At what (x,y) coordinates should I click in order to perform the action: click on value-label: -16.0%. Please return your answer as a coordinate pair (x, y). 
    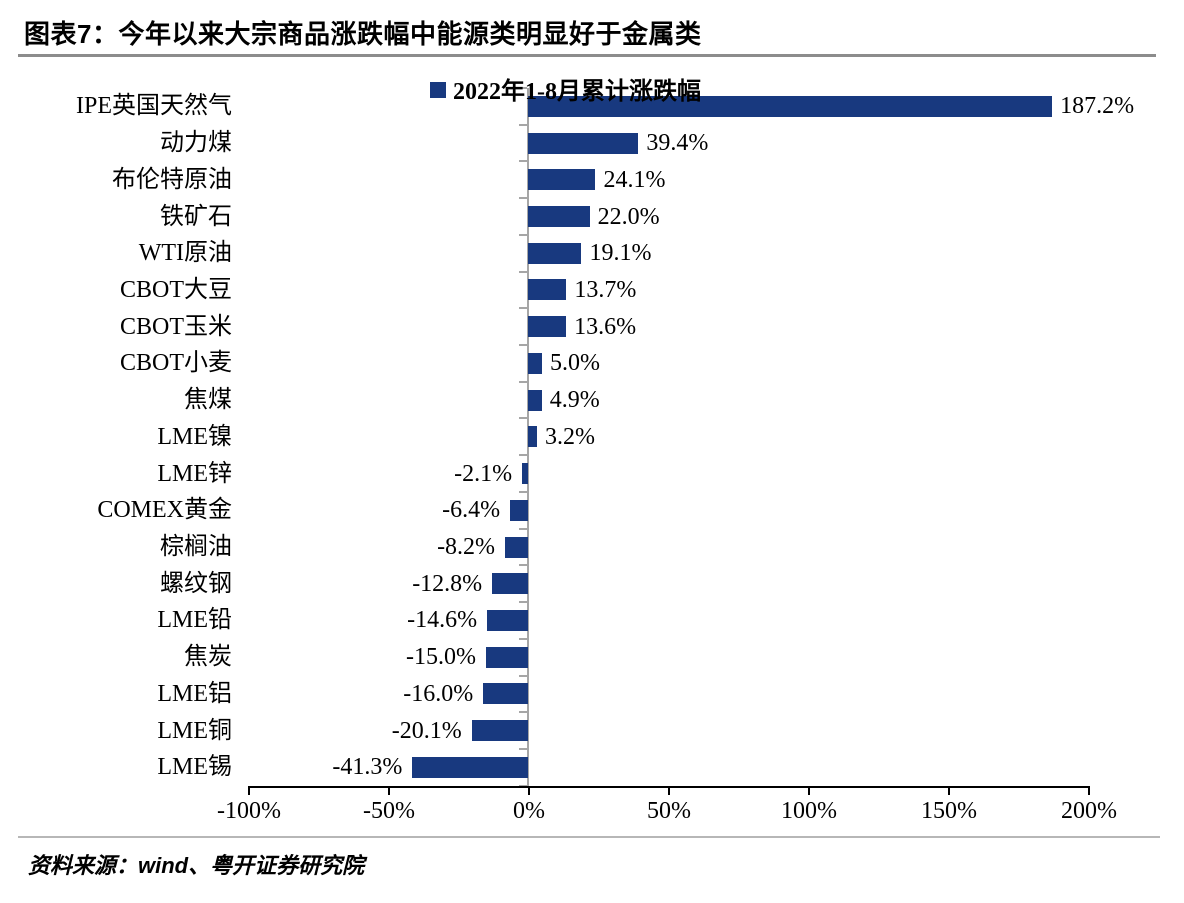
    Looking at the image, I should click on (438, 693).